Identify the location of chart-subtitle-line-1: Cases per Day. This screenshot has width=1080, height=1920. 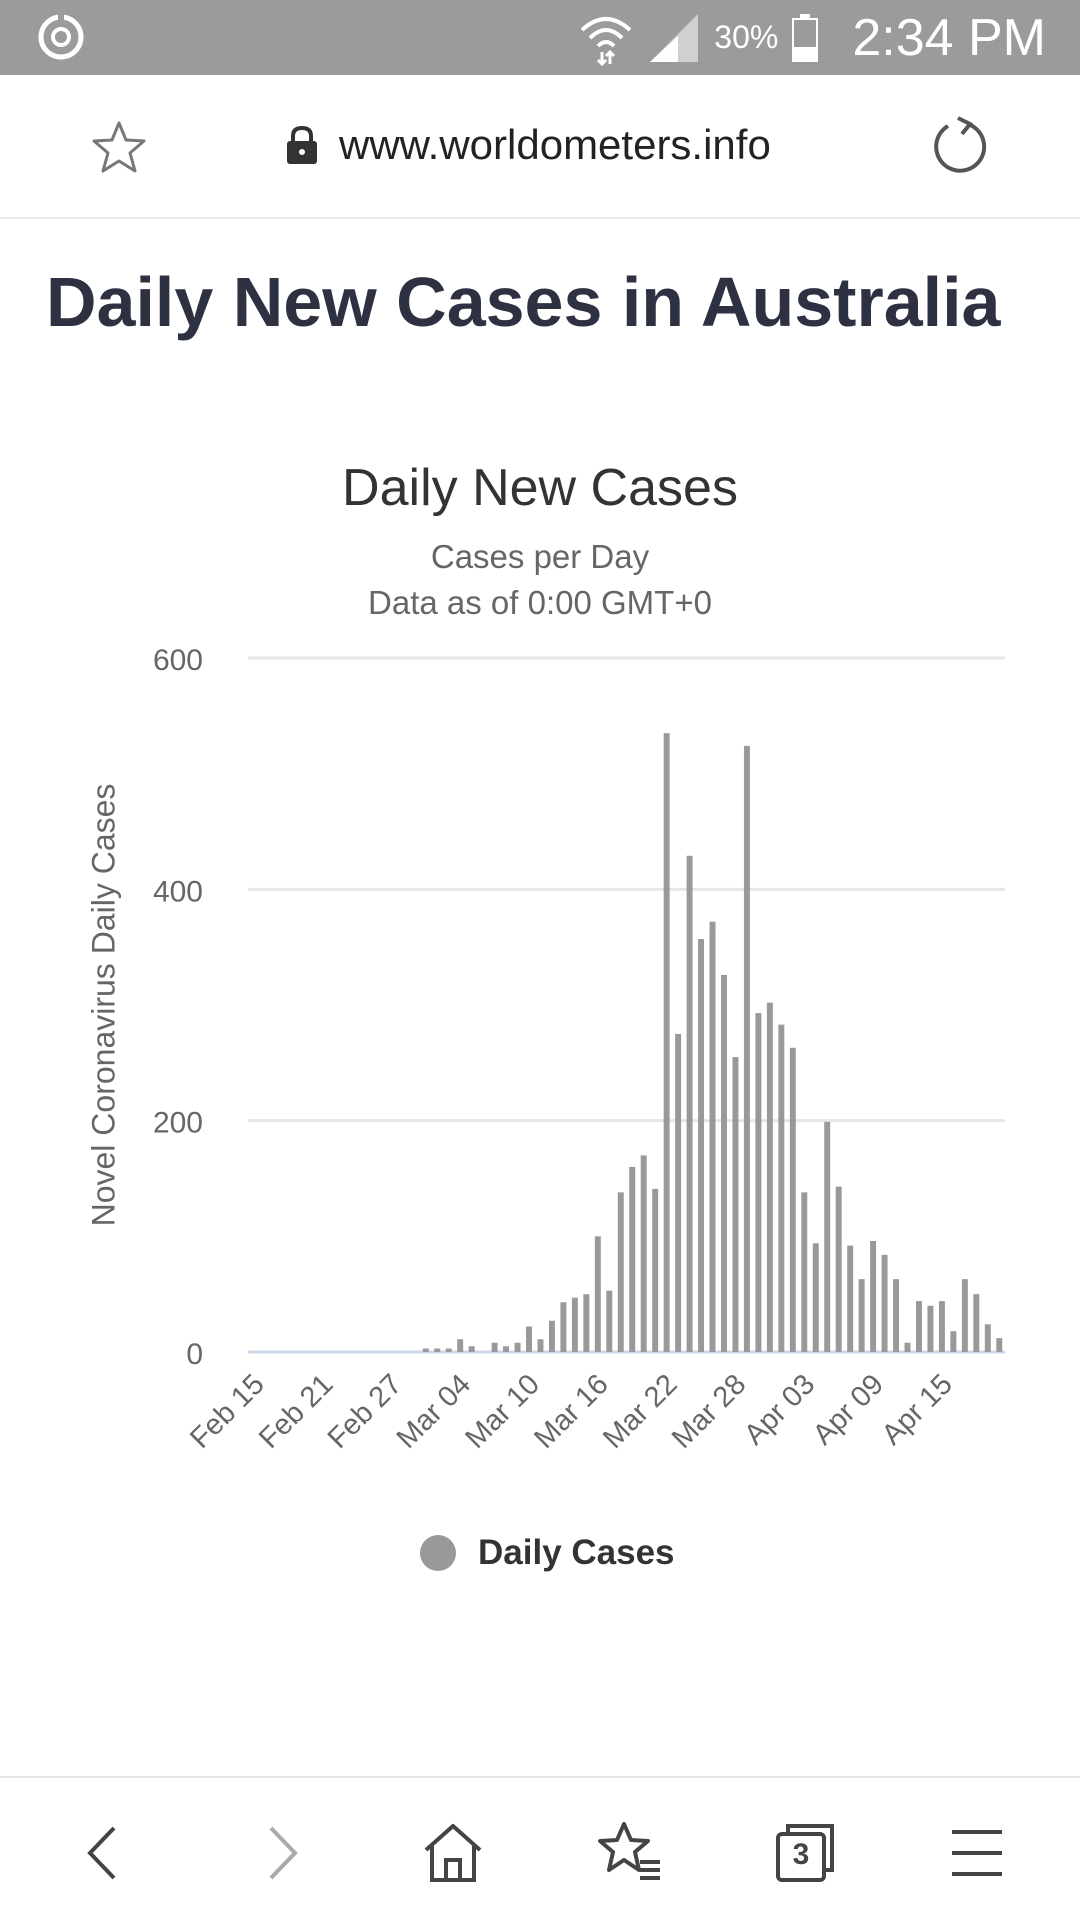
(540, 556).